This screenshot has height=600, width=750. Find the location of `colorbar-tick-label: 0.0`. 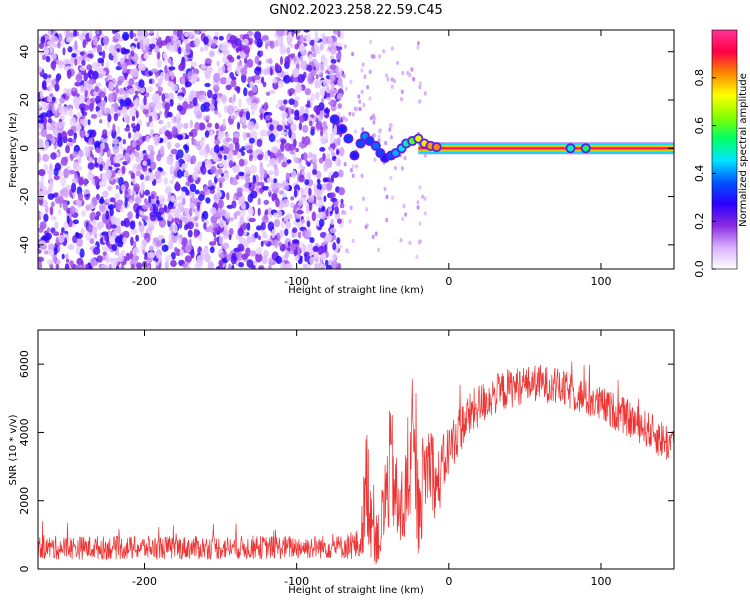

colorbar-tick-label: 0.0 is located at coordinates (699, 269).